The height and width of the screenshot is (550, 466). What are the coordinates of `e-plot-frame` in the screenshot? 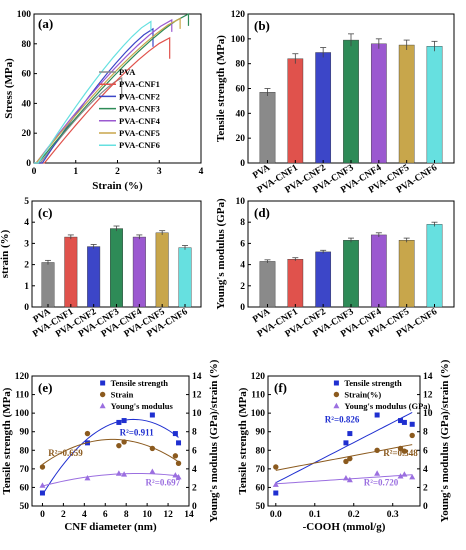 It's located at (110, 441).